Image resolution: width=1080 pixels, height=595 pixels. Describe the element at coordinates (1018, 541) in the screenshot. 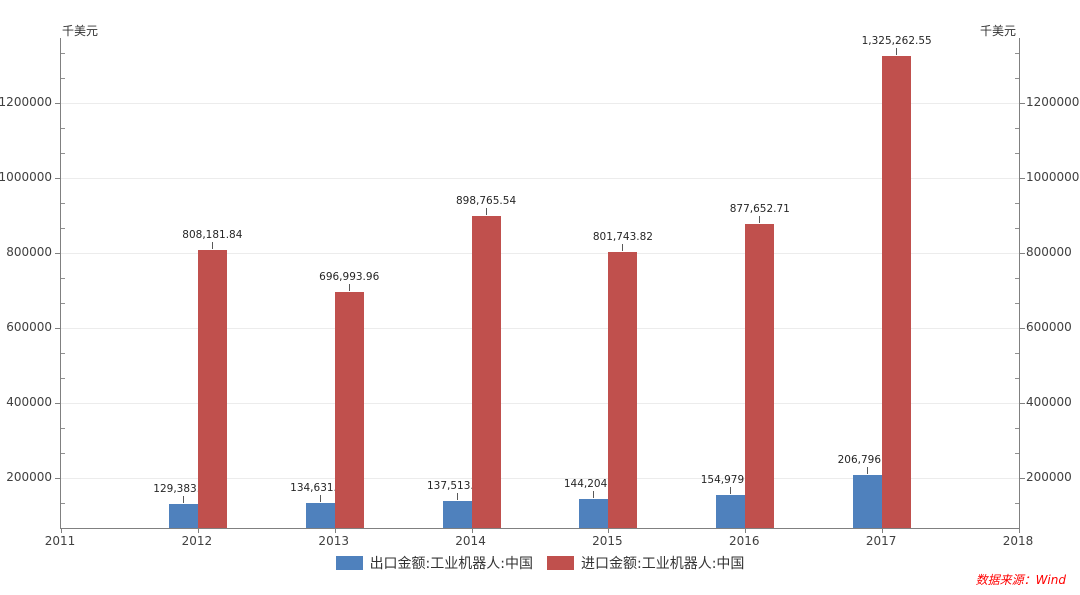

I see `x-axis-label: 2018` at that location.